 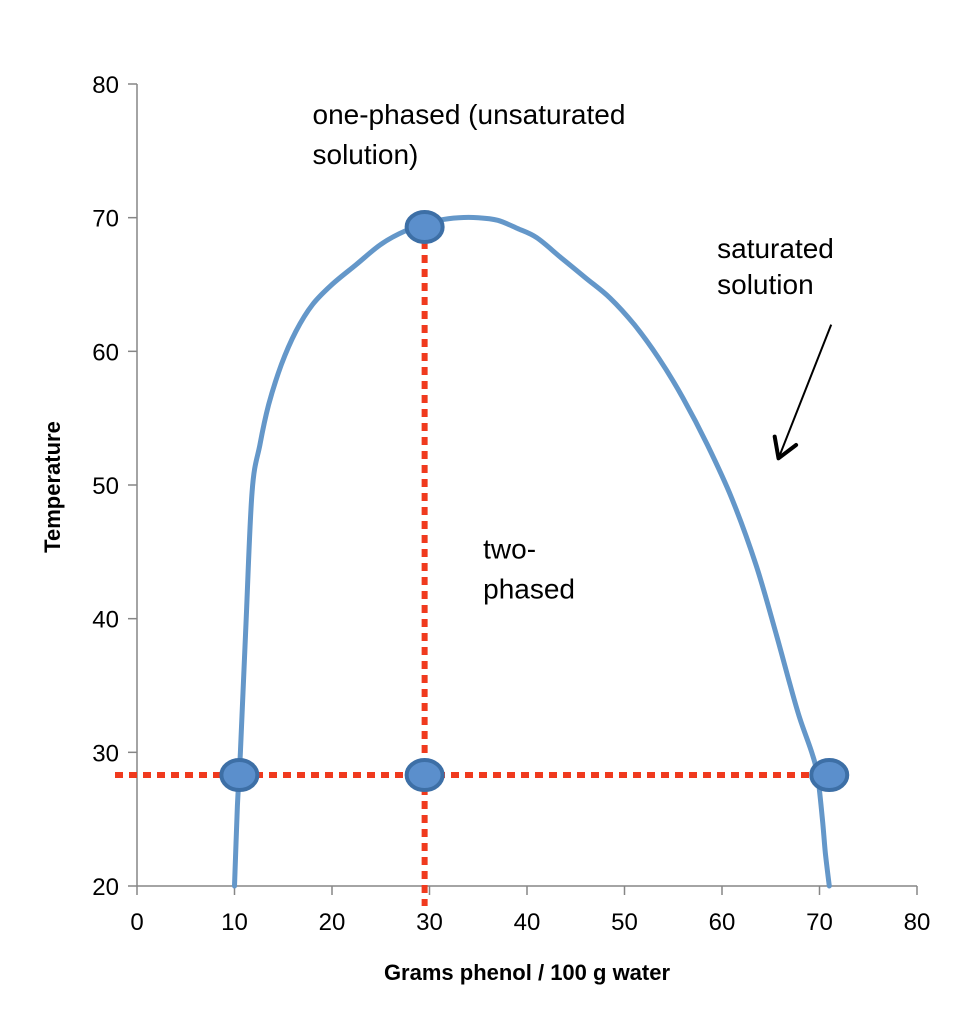 I want to click on arrow-head-icon, so click(x=785, y=447).